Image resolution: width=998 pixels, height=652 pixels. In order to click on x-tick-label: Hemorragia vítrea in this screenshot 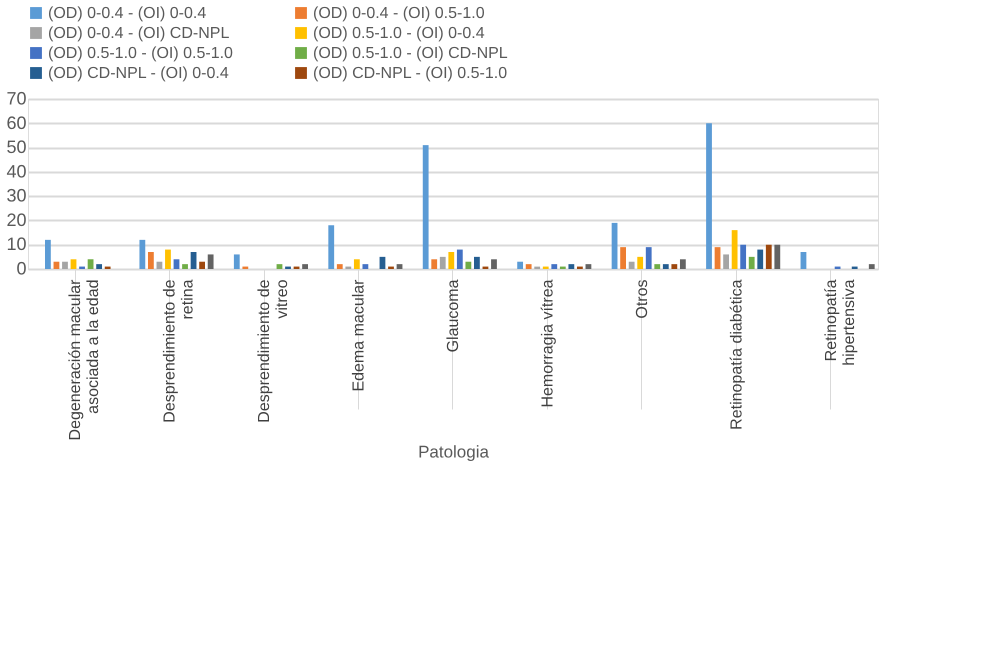, I will do `click(547, 343)`.